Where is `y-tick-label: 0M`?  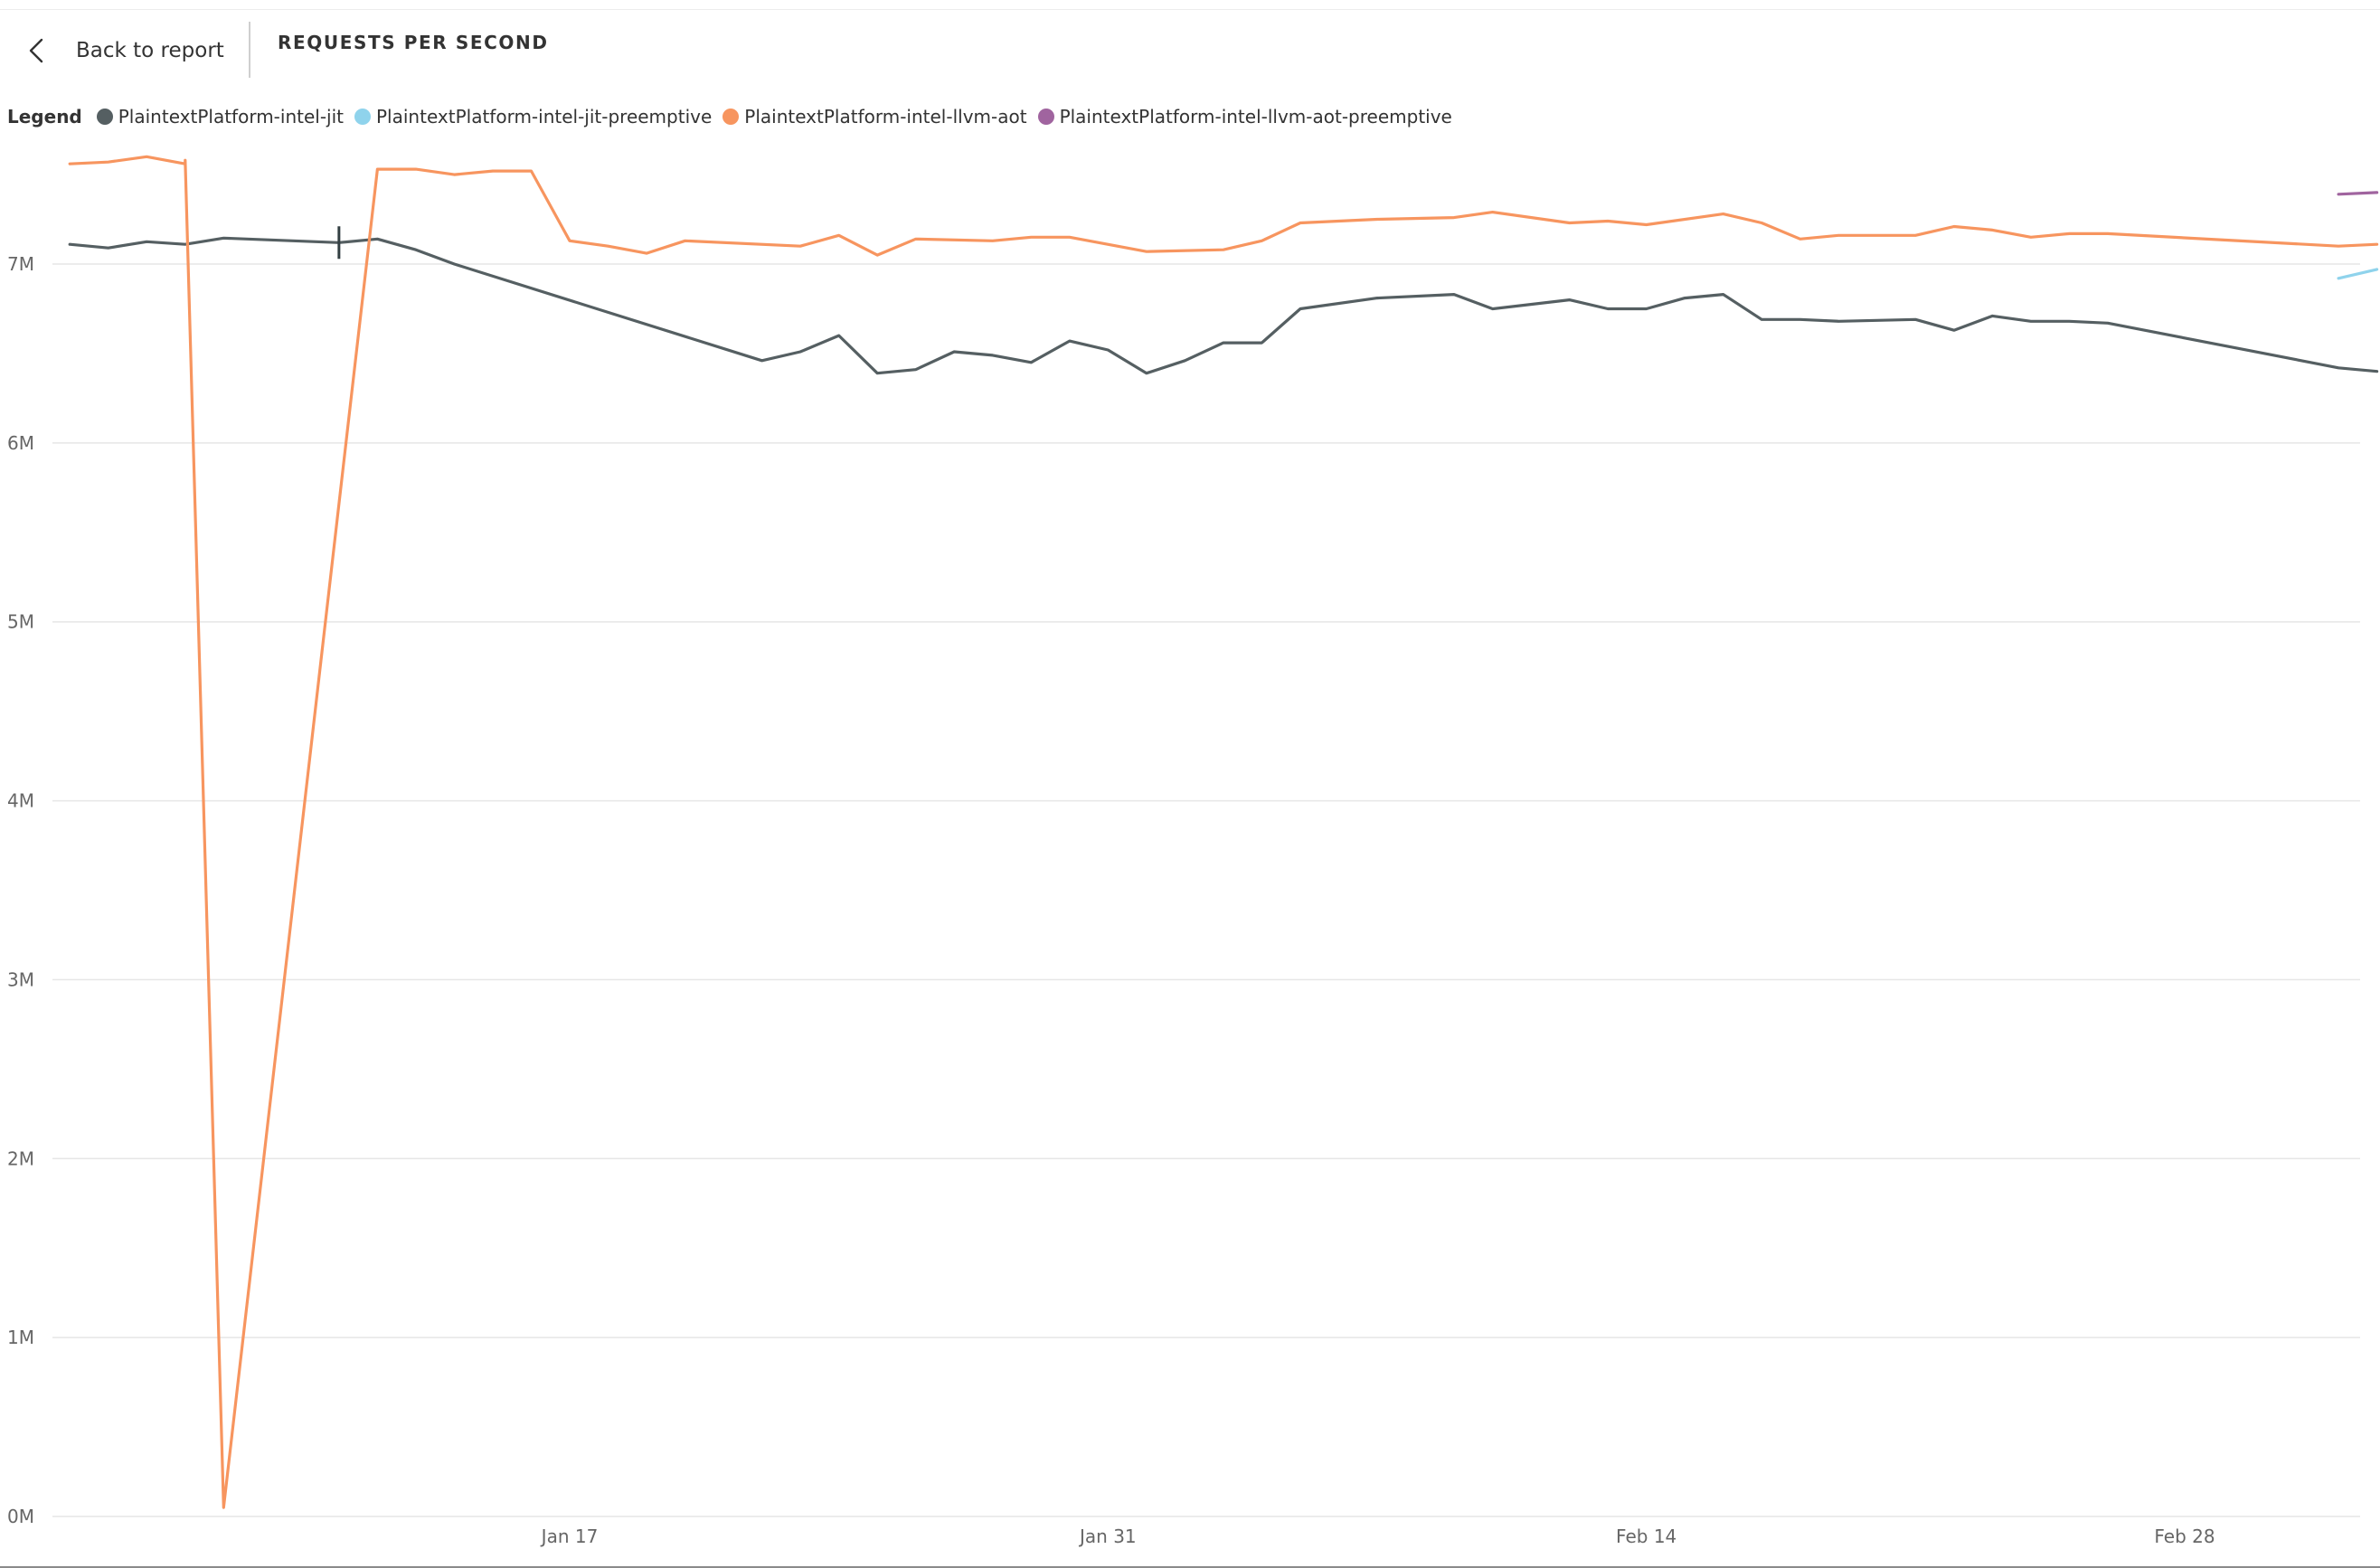
y-tick-label: 0M is located at coordinates (20, 1516).